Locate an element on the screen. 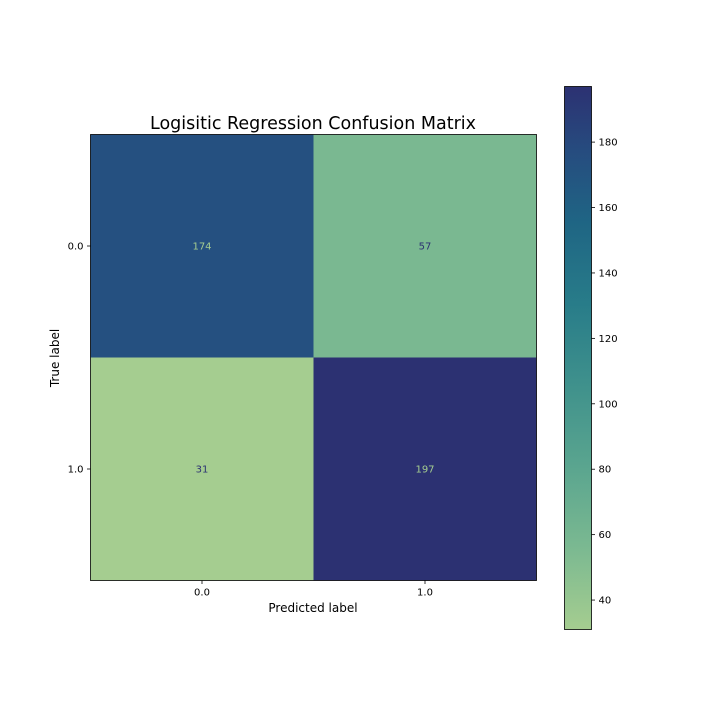 Image resolution: width=720 pixels, height=720 pixels. heatmap-cell-labels: 174 57 31 197 is located at coordinates (313, 359).